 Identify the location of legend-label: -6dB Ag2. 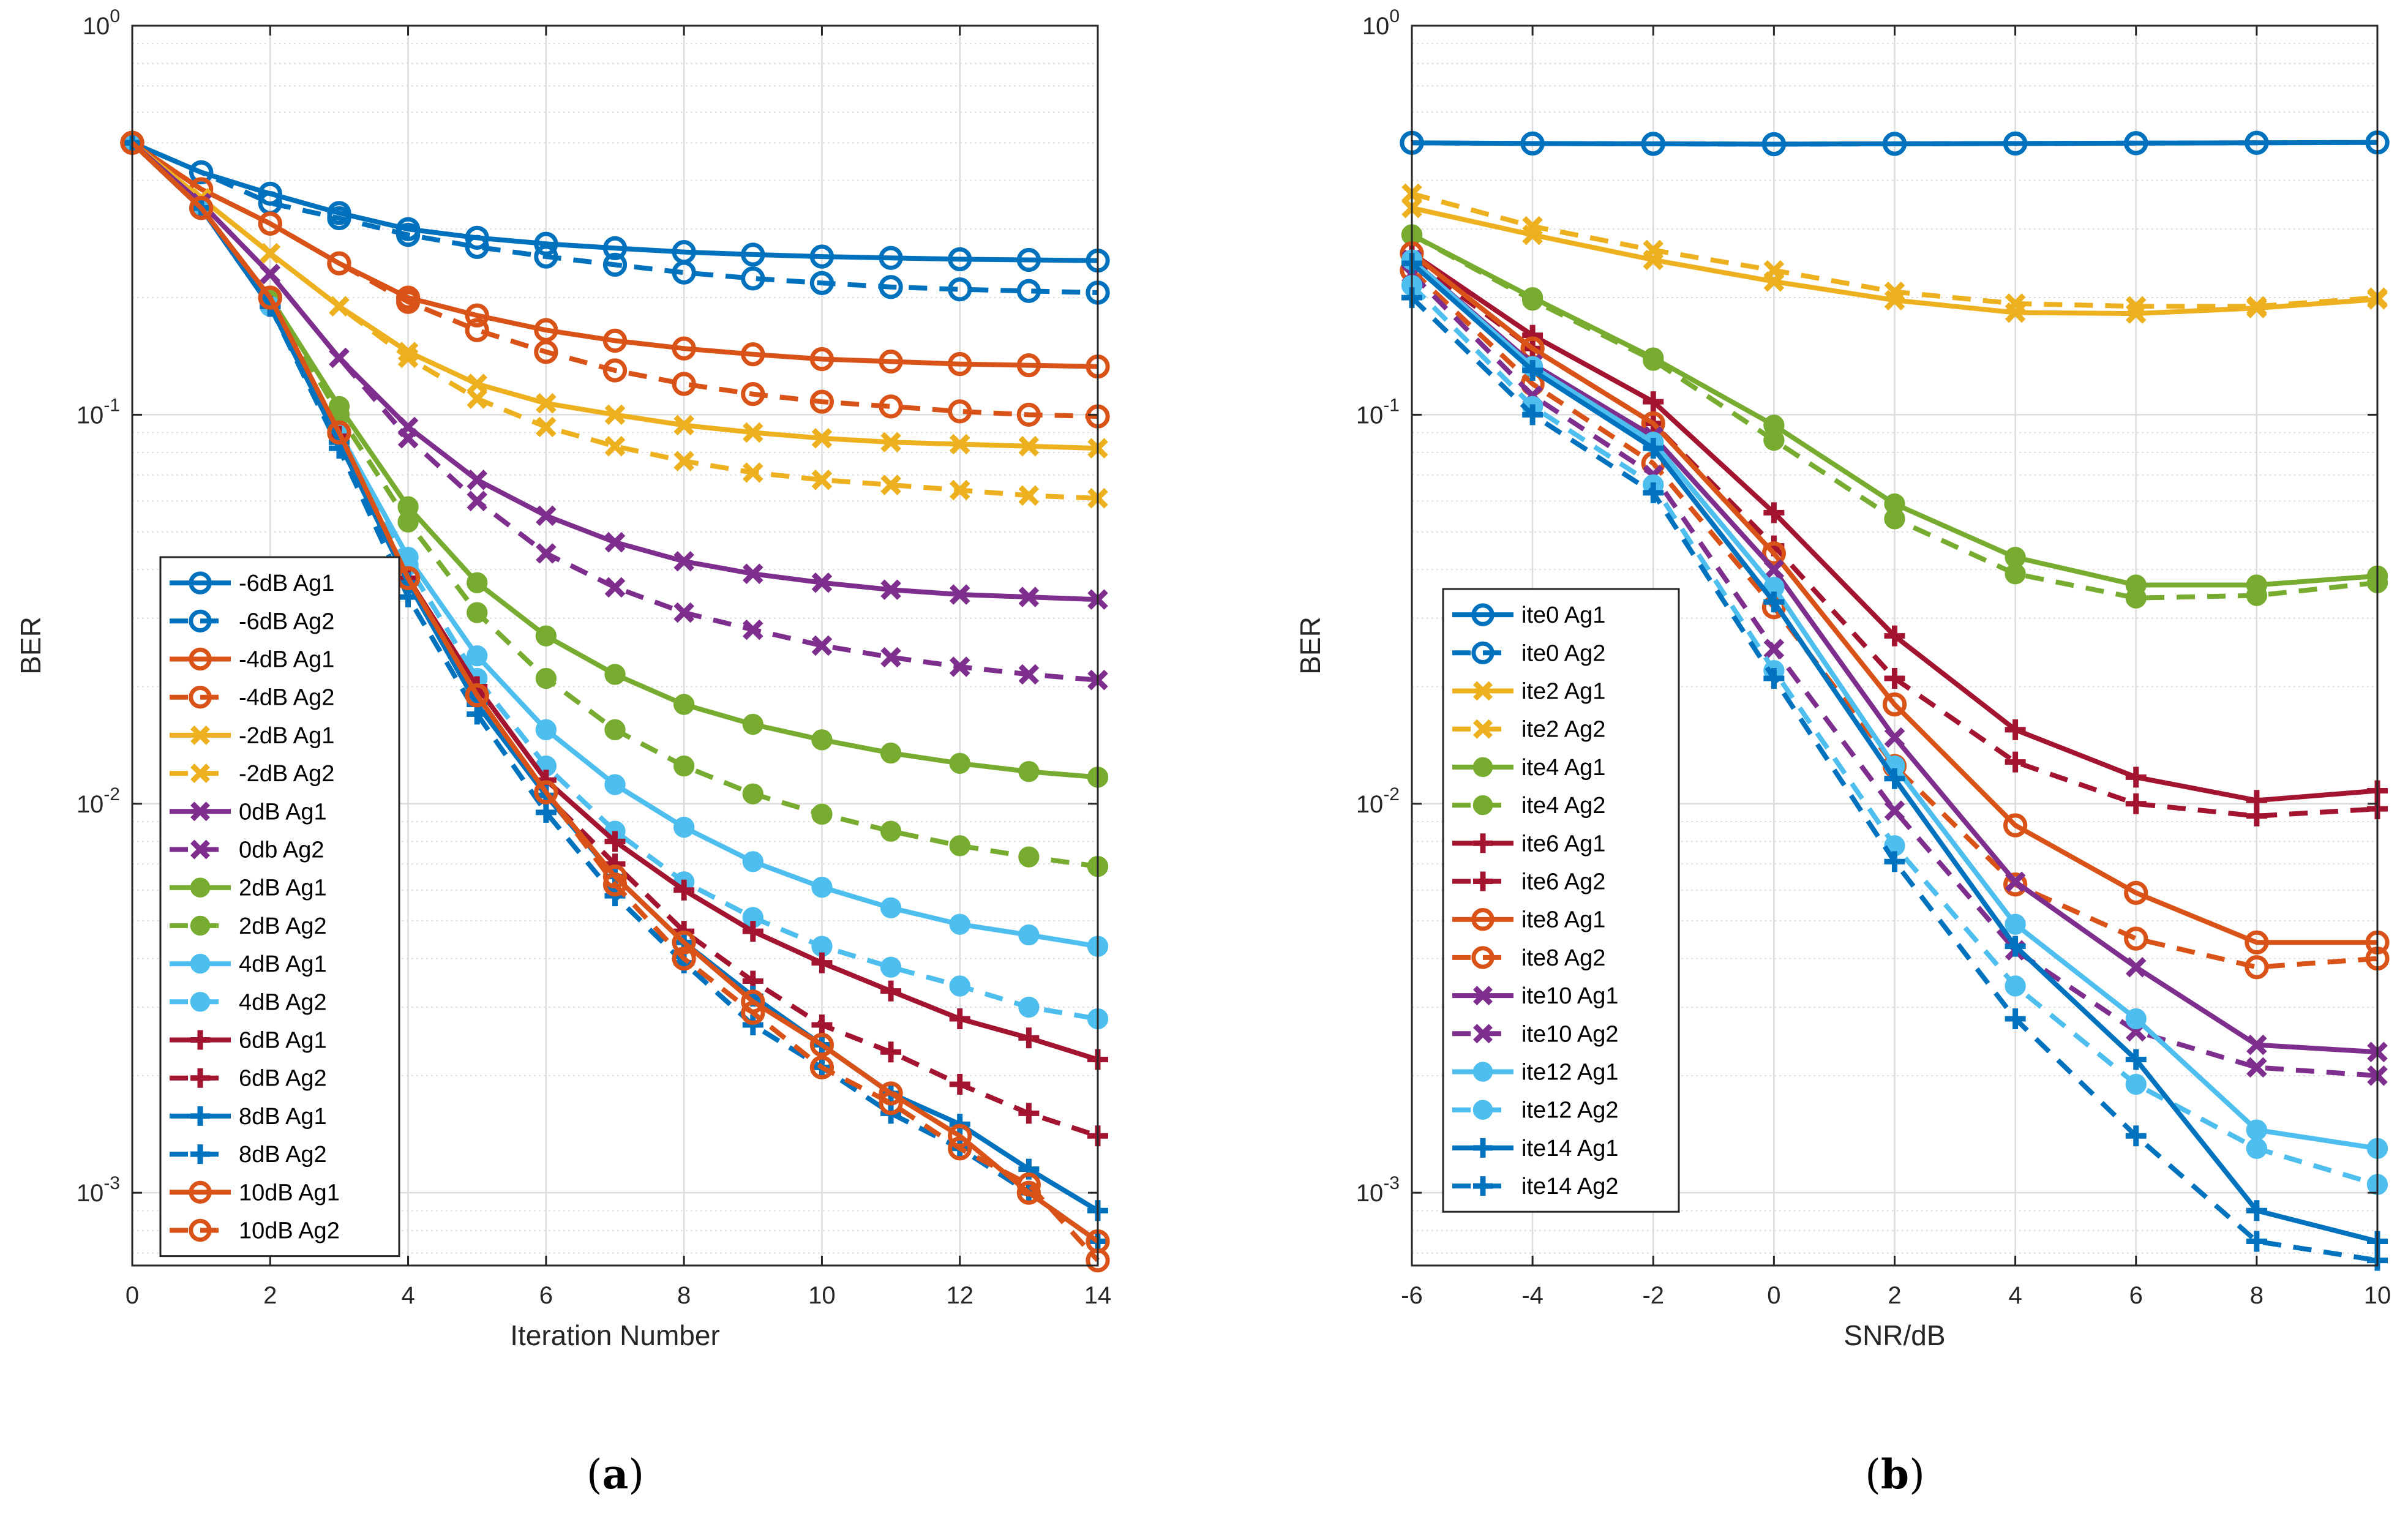
(286, 621).